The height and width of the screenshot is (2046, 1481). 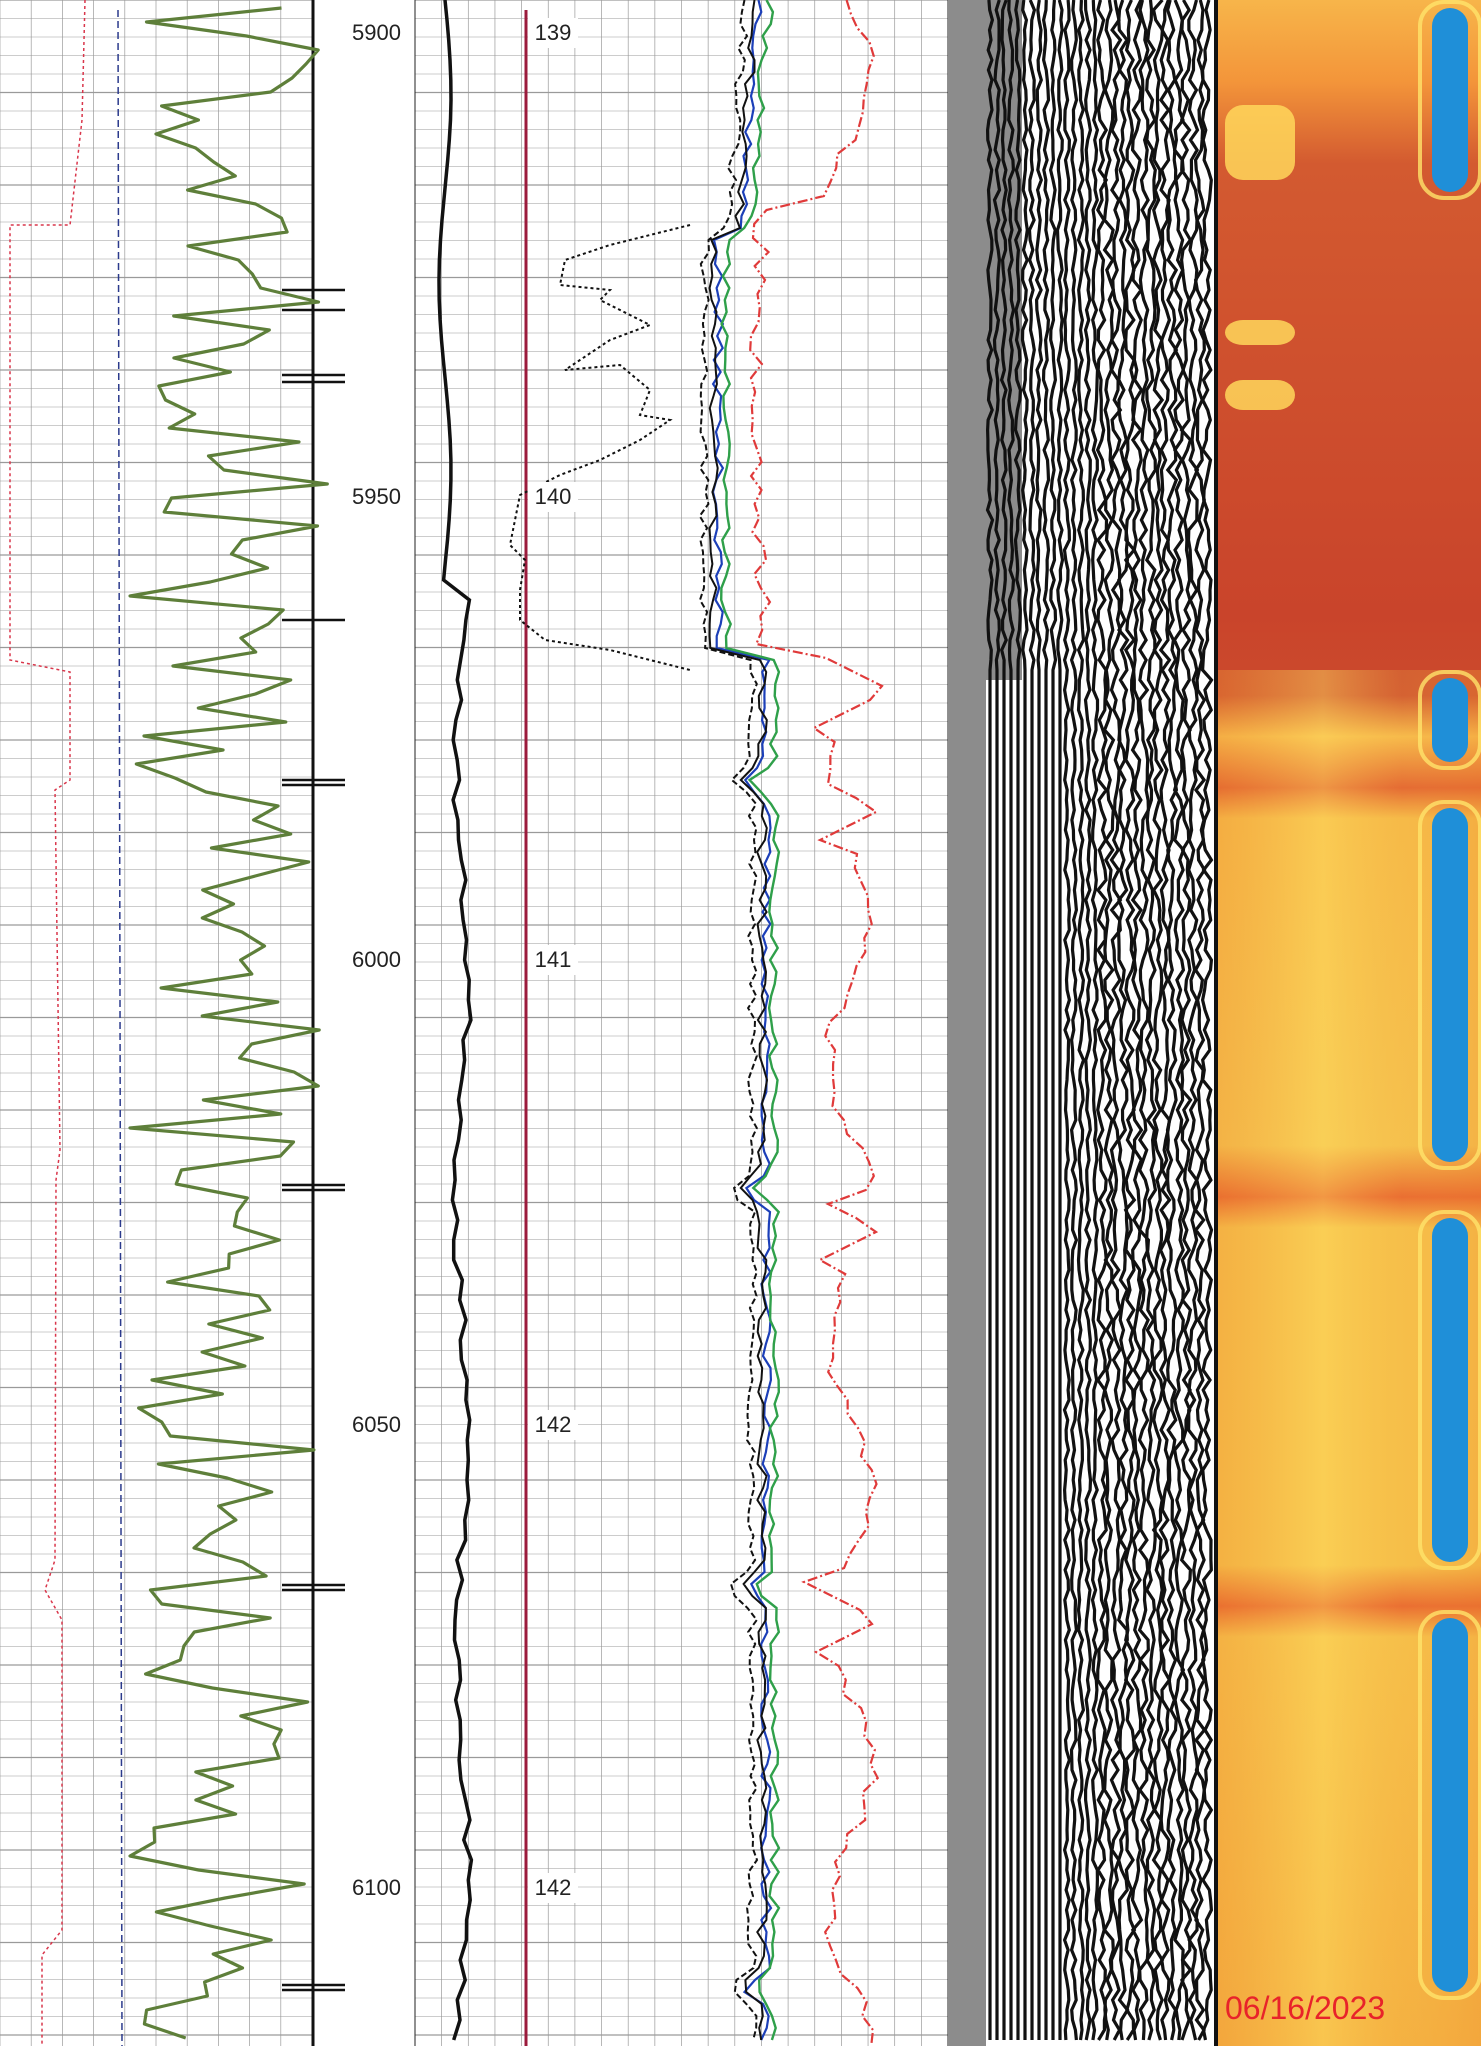 I want to click on depth-label-6100: 6100, so click(x=382, y=1888).